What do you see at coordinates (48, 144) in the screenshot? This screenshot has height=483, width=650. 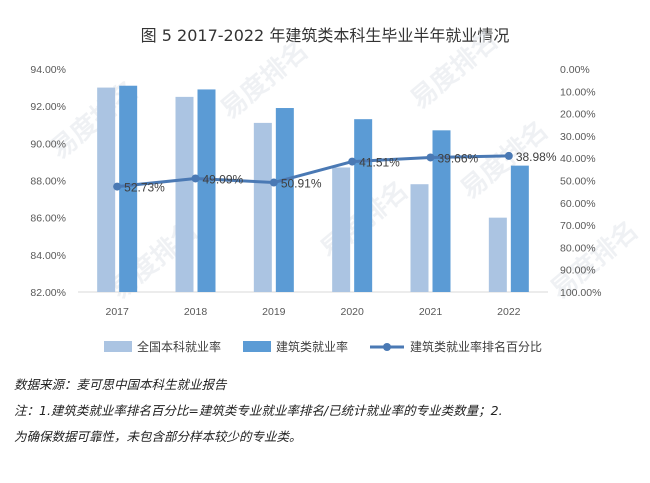 I see `left-axis-tick-label: 90.00%` at bounding box center [48, 144].